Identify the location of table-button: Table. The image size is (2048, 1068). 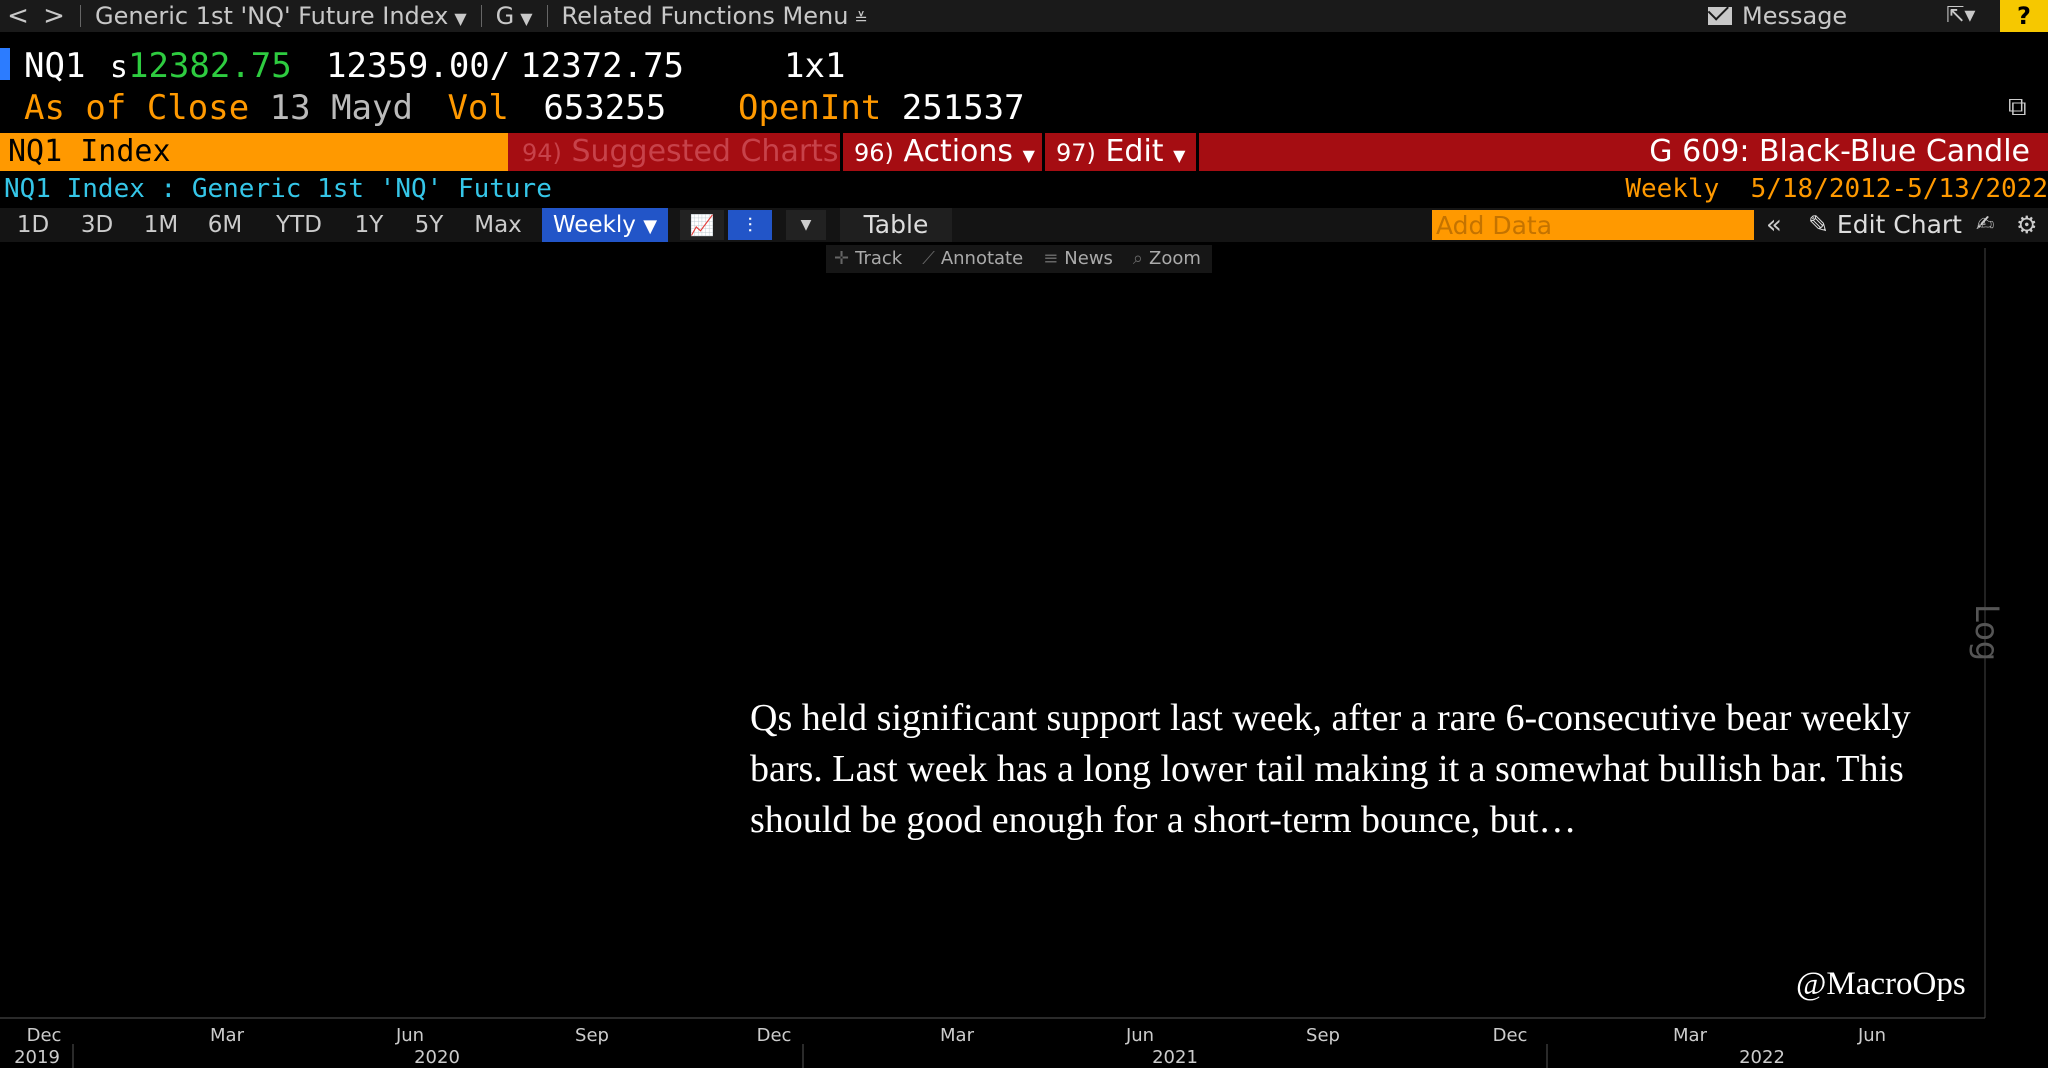
(896, 225).